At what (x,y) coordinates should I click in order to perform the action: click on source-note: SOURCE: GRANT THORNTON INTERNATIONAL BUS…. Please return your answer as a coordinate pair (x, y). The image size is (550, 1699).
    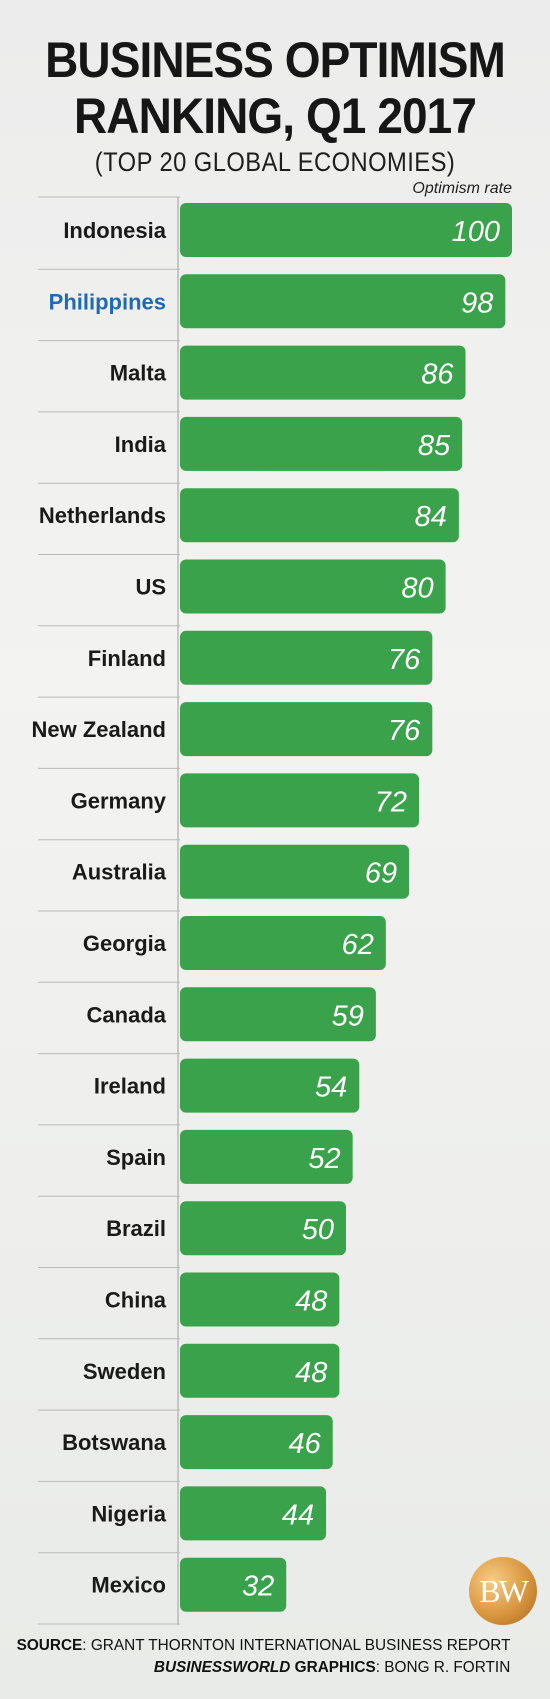
    Looking at the image, I should click on (263, 1646).